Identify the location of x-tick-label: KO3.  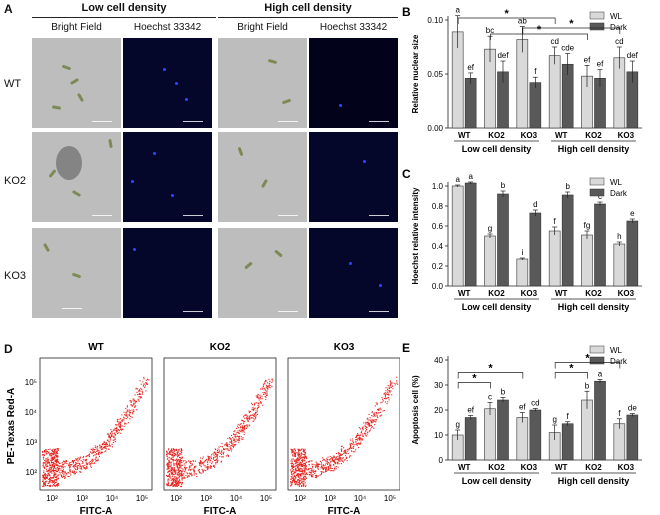
(626, 293).